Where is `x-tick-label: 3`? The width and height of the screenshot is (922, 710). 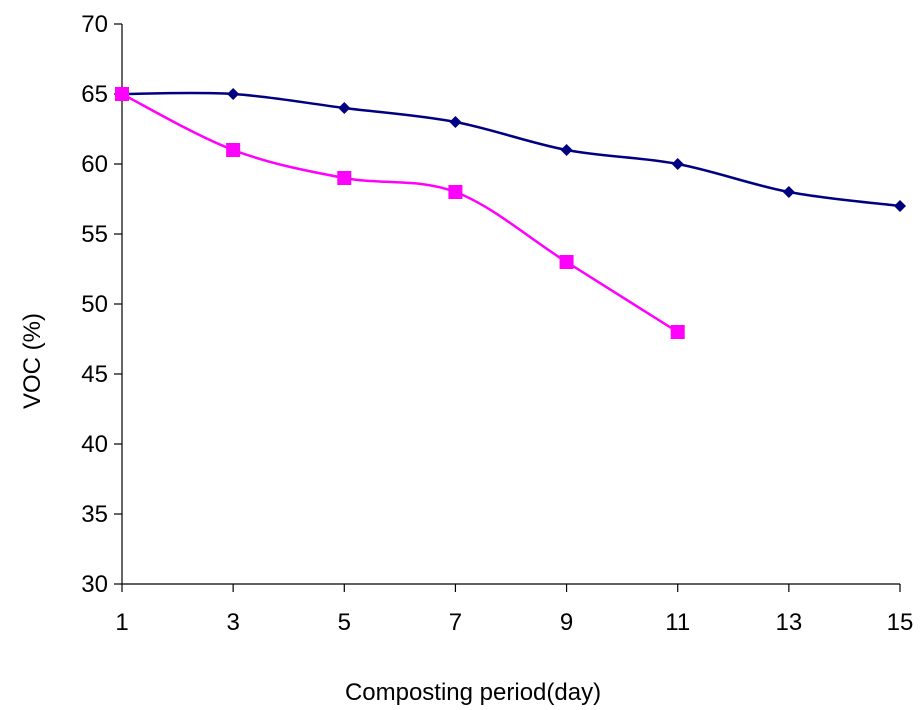
x-tick-label: 3 is located at coordinates (232, 622).